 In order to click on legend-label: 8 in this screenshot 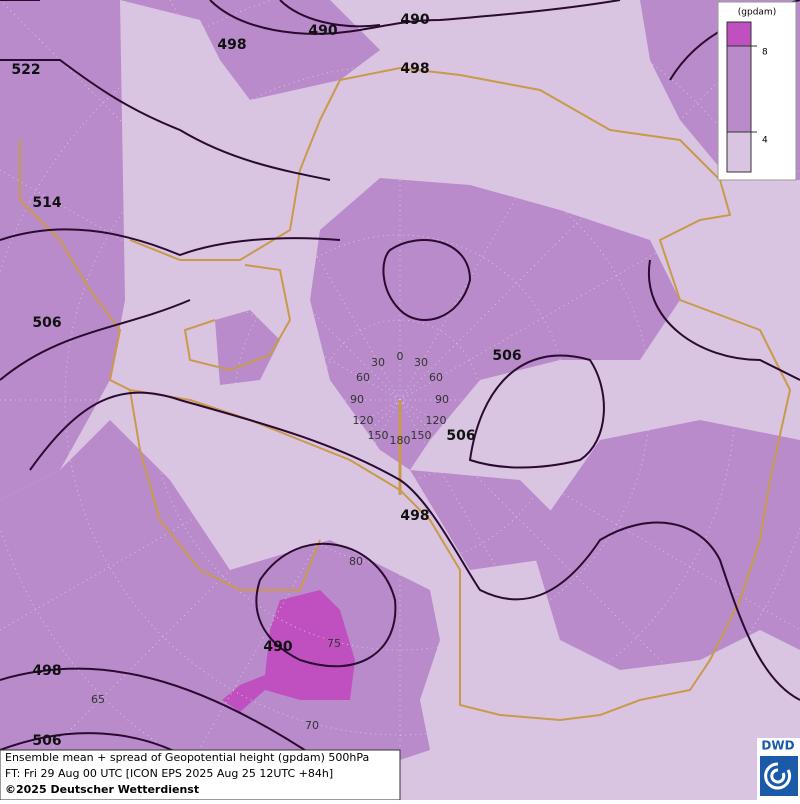, I will do `click(765, 53)`.